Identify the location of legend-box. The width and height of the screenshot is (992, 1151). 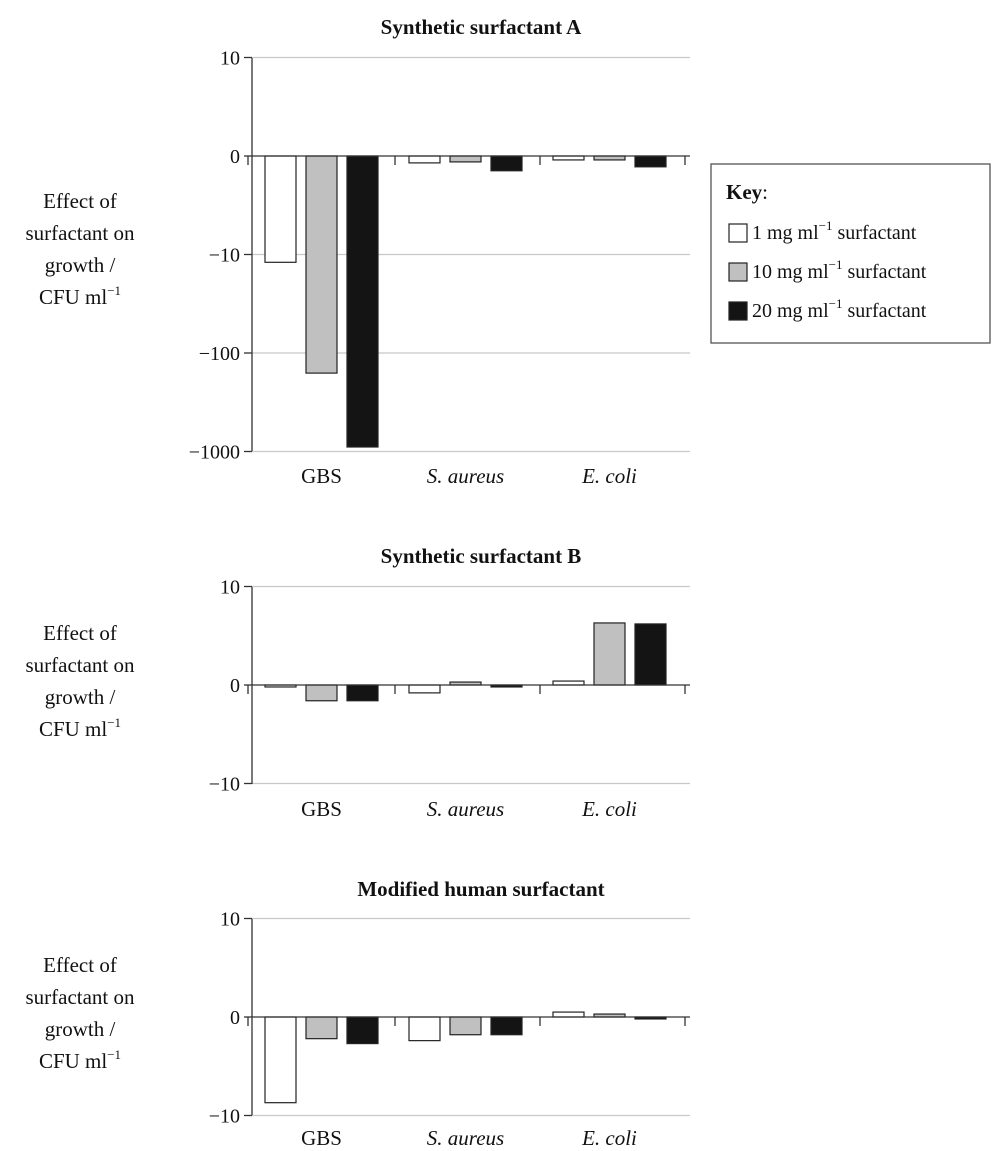
(850, 253).